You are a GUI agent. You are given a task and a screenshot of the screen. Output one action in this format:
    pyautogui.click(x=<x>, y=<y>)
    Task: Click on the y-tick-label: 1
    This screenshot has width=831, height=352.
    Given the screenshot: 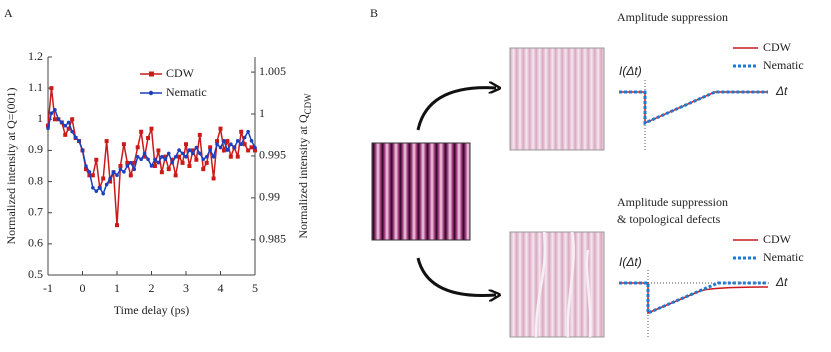 What is the action you would take?
    pyautogui.click(x=40, y=118)
    